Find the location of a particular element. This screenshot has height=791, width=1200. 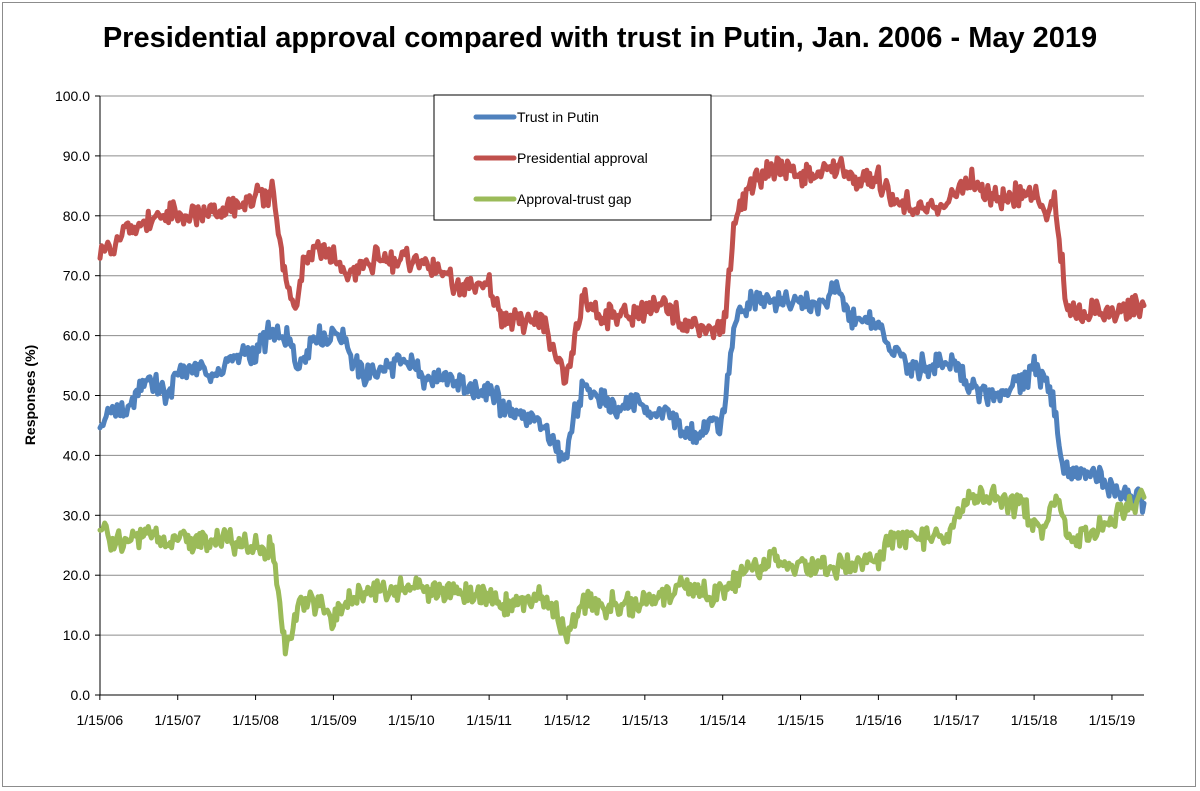

x-tick-label: 1/15/08 is located at coordinates (255, 720).